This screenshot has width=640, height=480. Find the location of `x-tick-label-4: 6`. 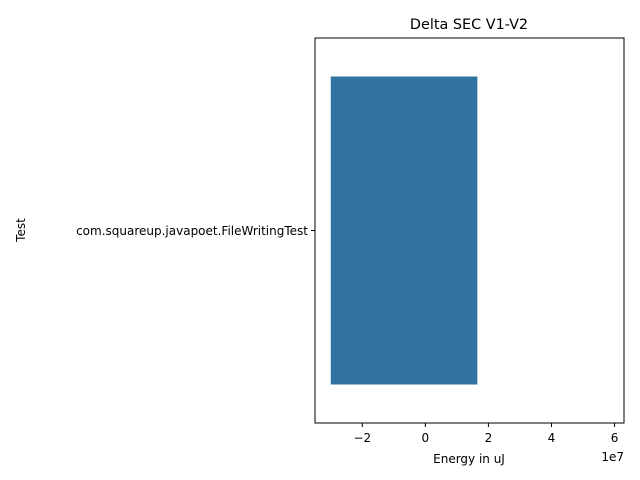

x-tick-label-4: 6 is located at coordinates (615, 438).